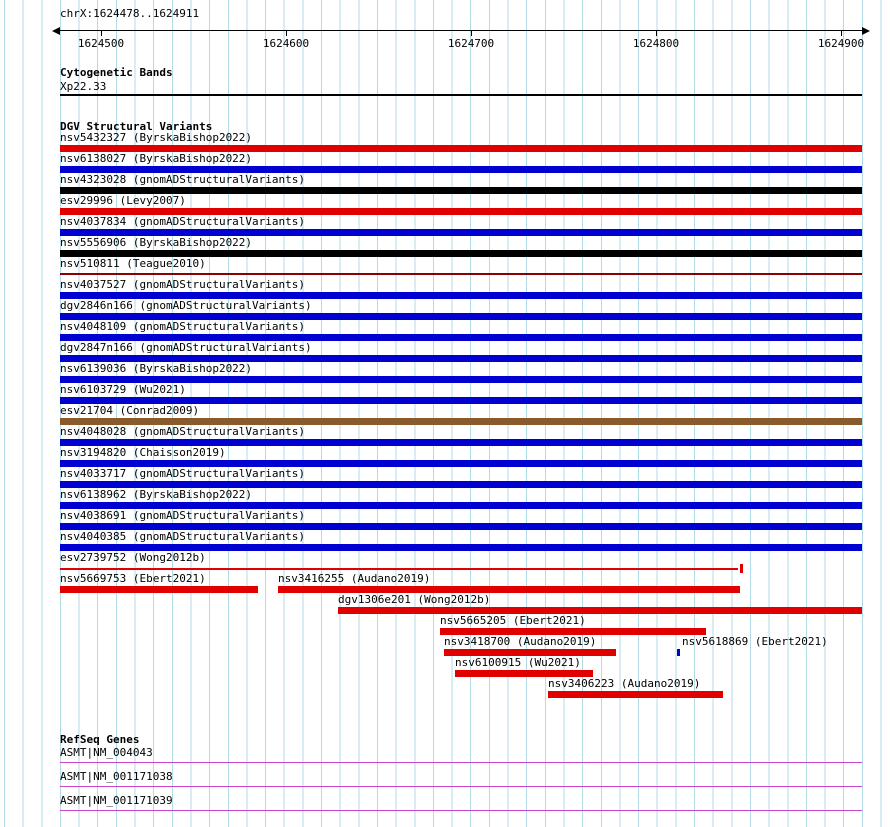 The height and width of the screenshot is (827, 890). I want to click on variant-label-esv2739752: esv2739752 (Wong2012b), so click(133, 557).